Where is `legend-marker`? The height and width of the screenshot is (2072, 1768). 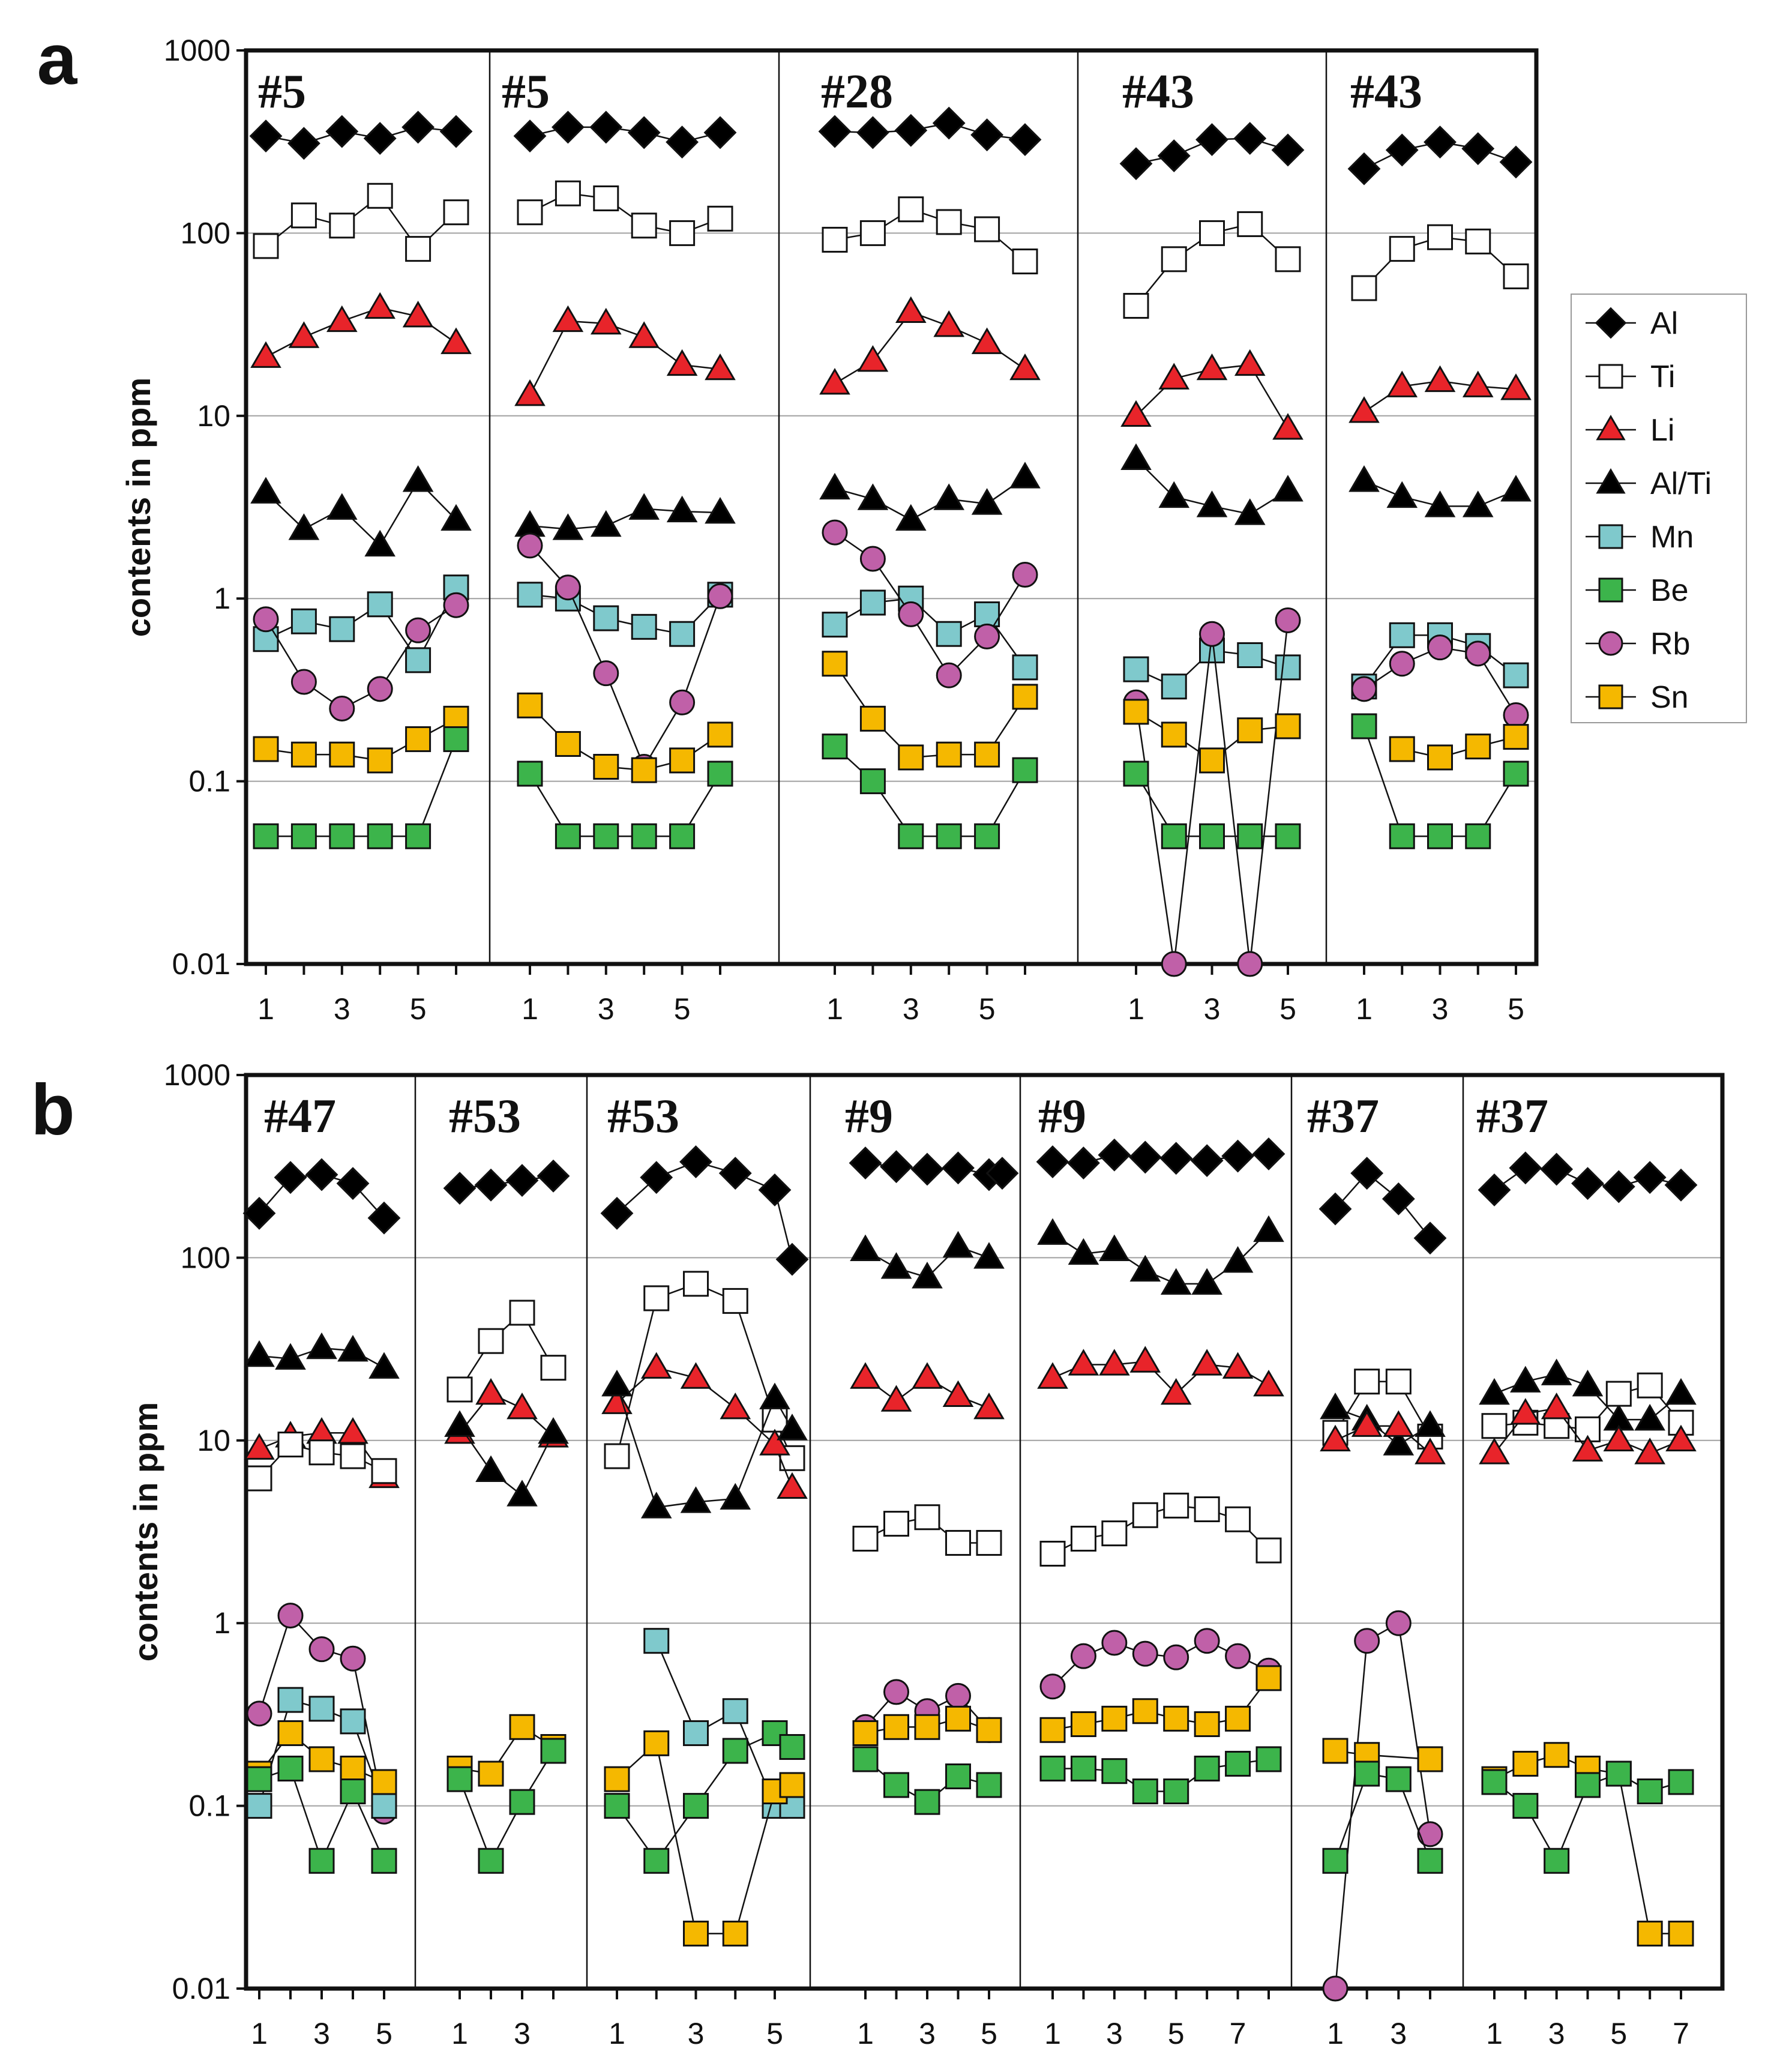 legend-marker is located at coordinates (1611, 481).